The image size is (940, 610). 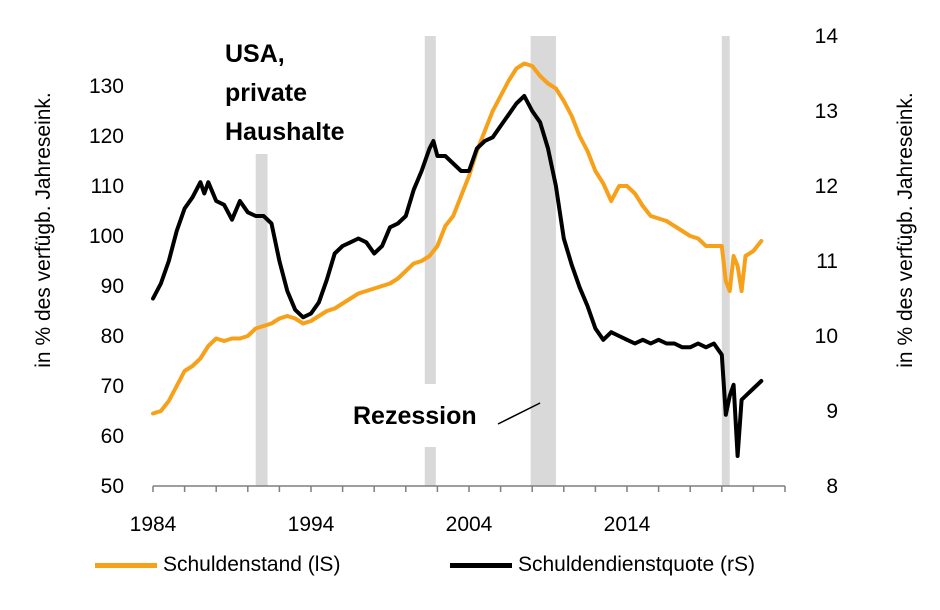 What do you see at coordinates (266, 93) in the screenshot?
I see `chart-title-line-2: private` at bounding box center [266, 93].